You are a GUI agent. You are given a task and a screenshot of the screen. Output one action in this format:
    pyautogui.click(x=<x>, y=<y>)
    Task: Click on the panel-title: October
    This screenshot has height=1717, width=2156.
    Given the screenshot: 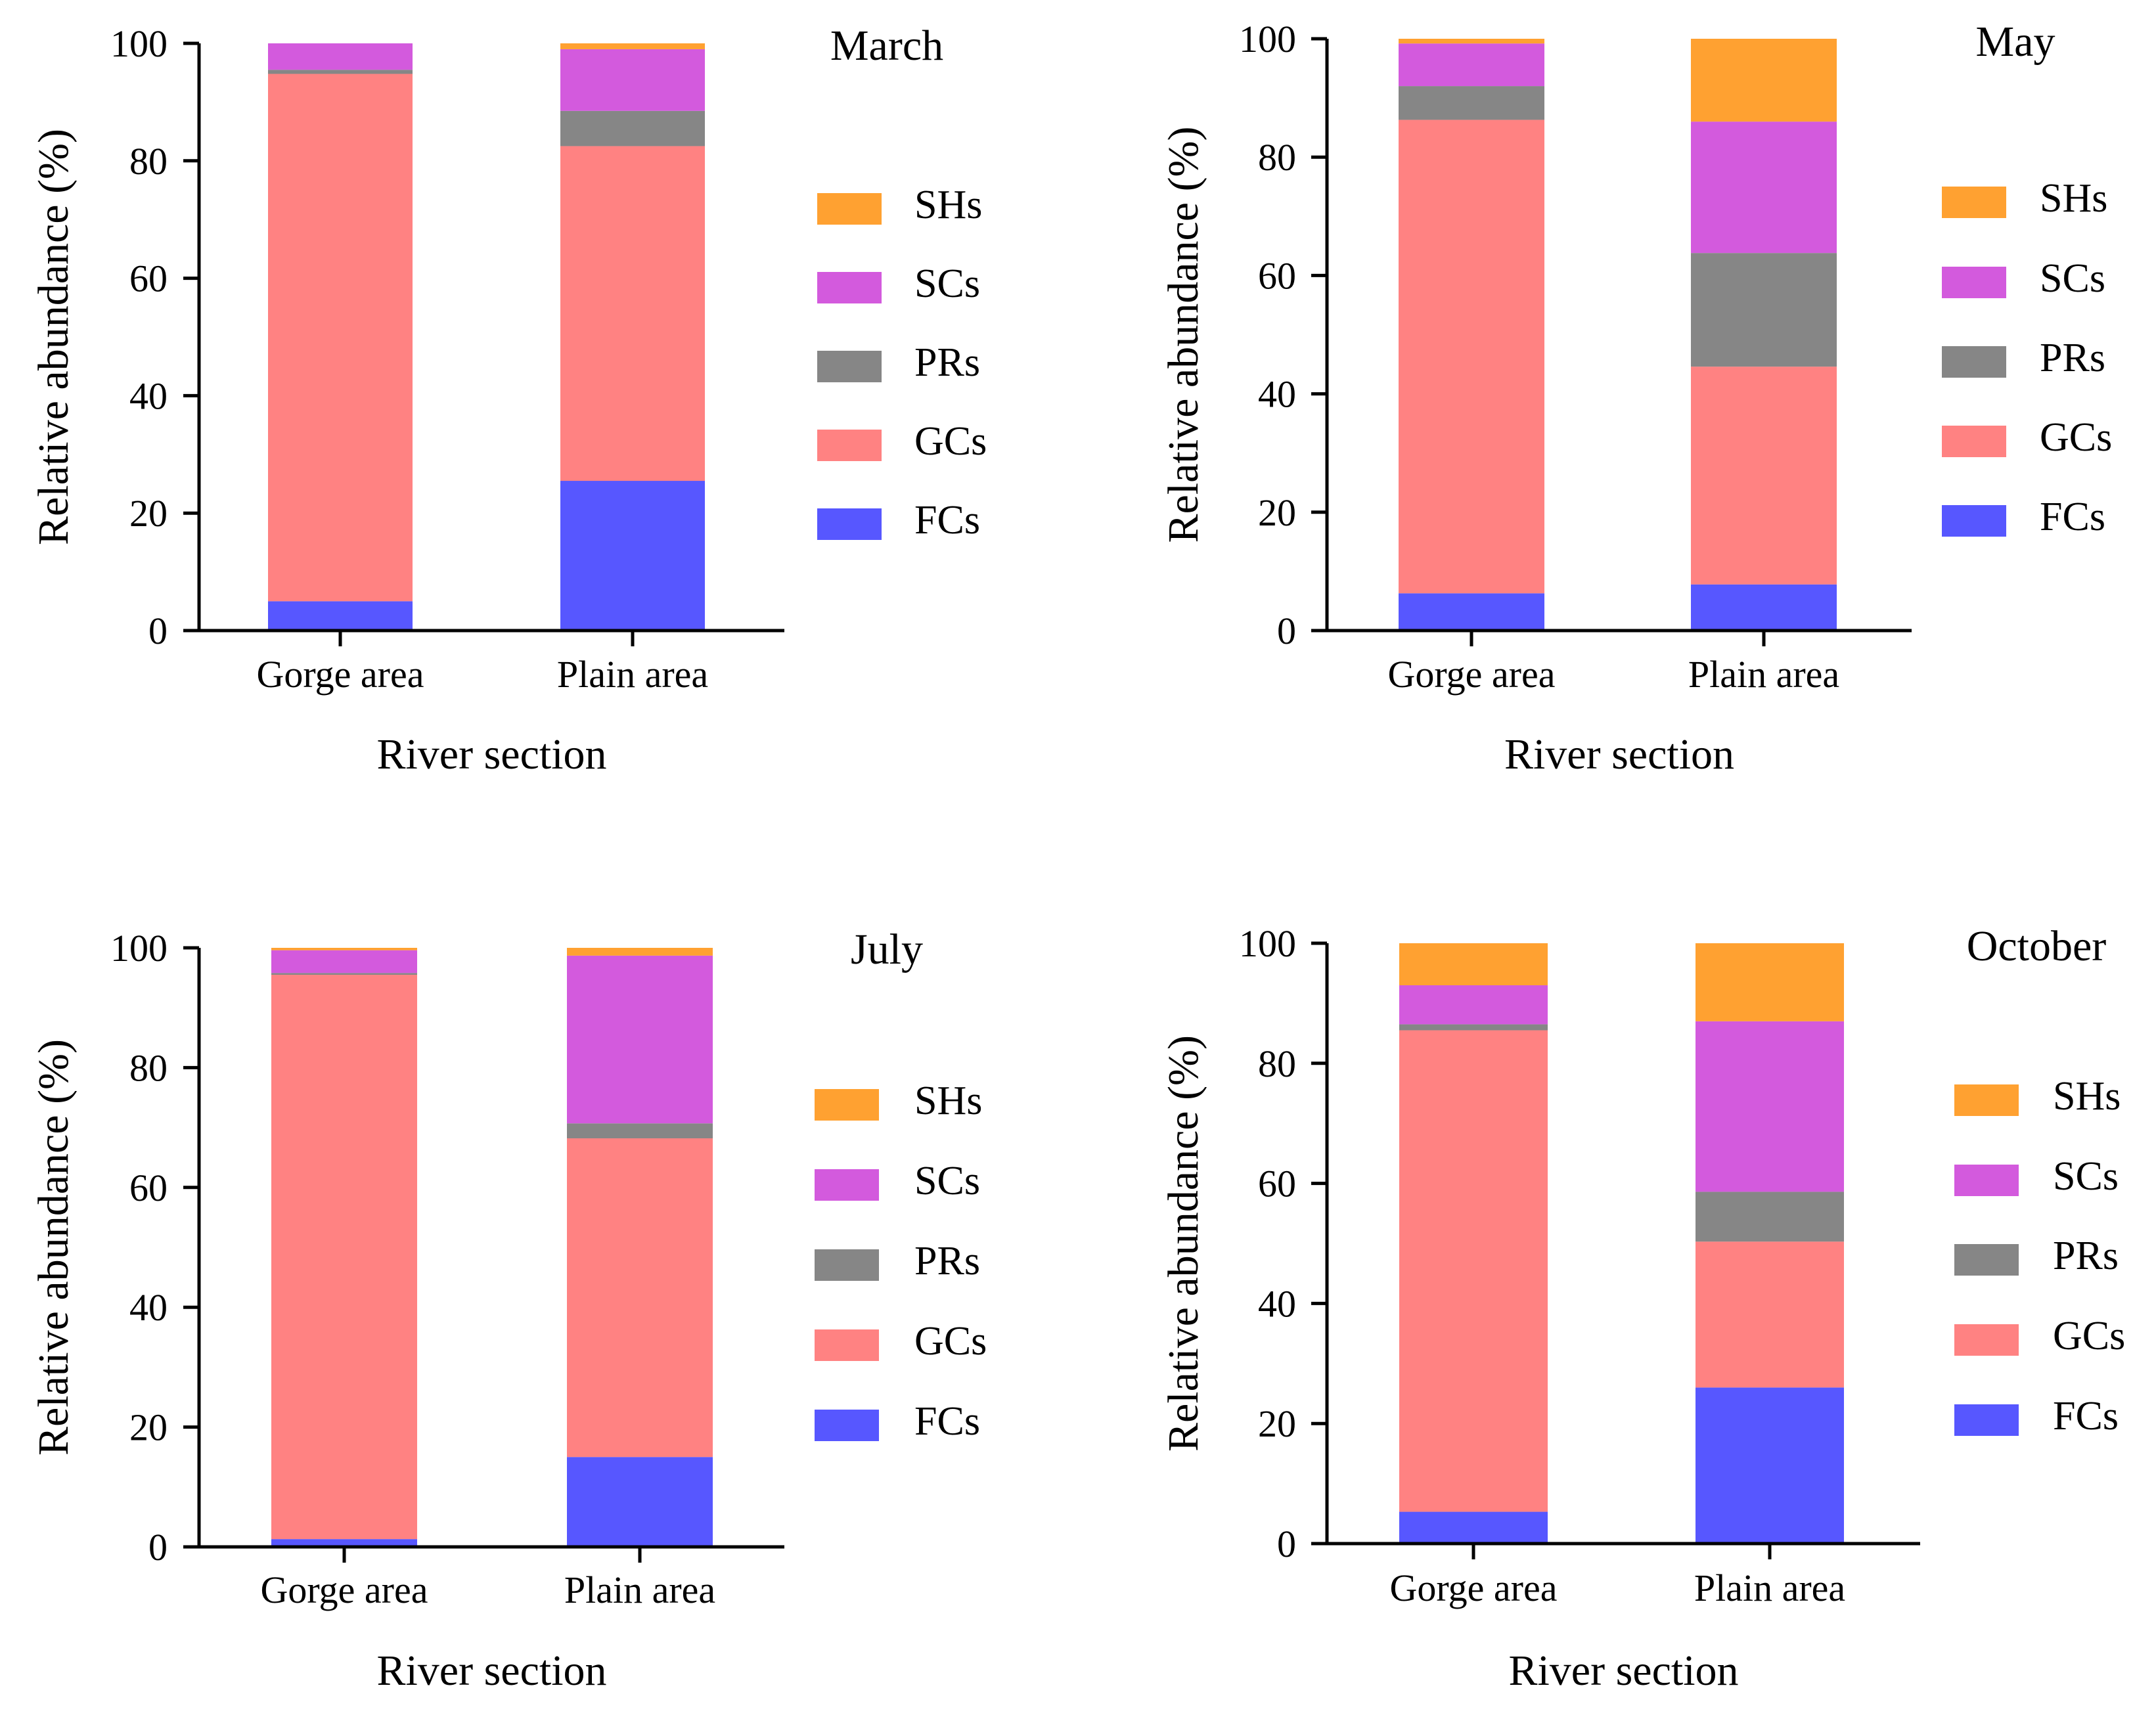 What is the action you would take?
    pyautogui.click(x=2037, y=946)
    